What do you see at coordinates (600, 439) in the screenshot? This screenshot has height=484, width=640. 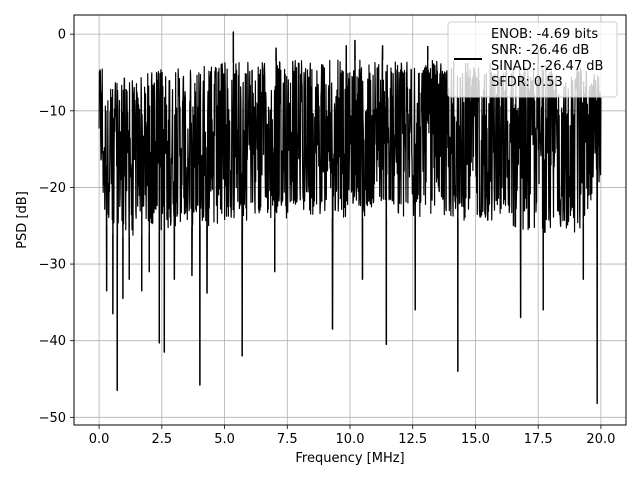 I see `x-tick-label: 20.0` at bounding box center [600, 439].